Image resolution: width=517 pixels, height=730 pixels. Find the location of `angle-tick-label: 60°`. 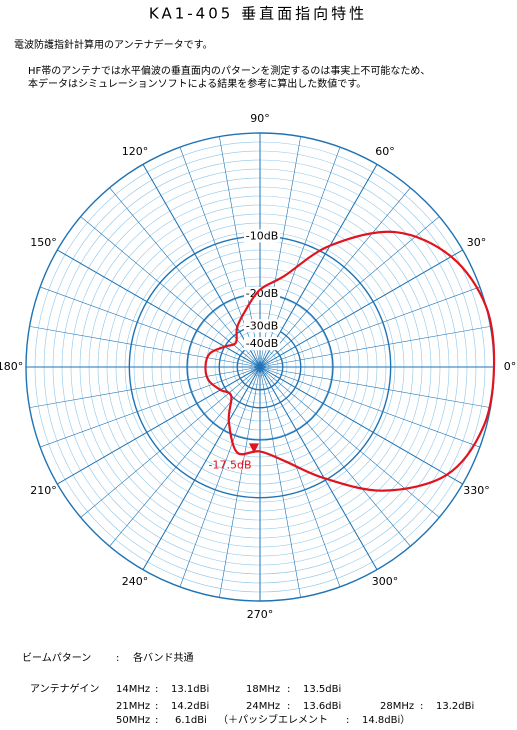

angle-tick-label: 60° is located at coordinates (385, 151).